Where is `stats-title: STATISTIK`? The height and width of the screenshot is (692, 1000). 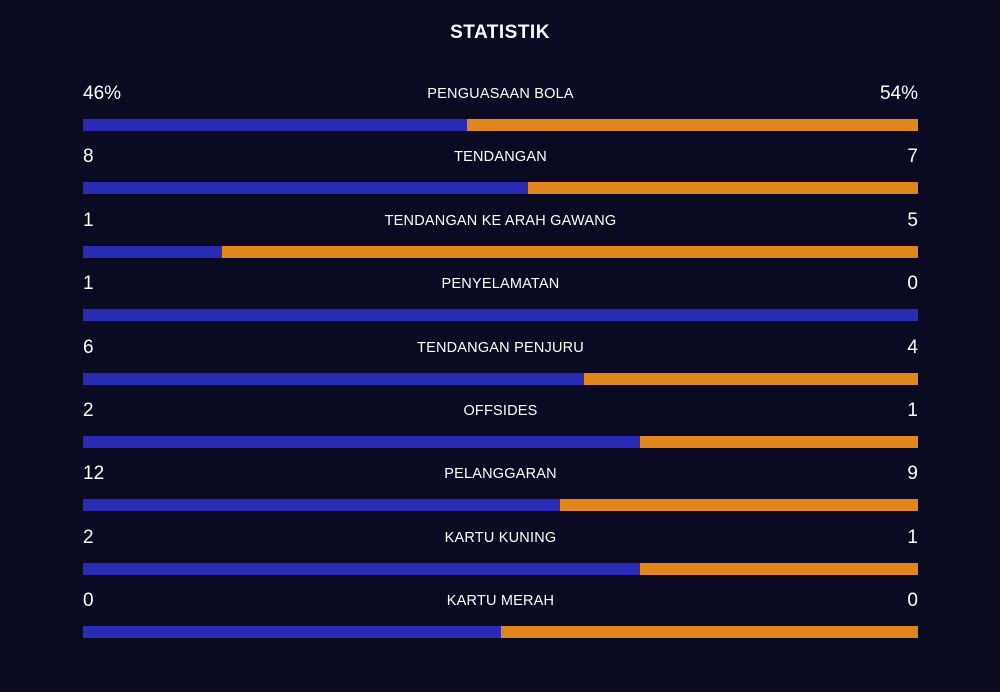
stats-title: STATISTIK is located at coordinates (500, 32).